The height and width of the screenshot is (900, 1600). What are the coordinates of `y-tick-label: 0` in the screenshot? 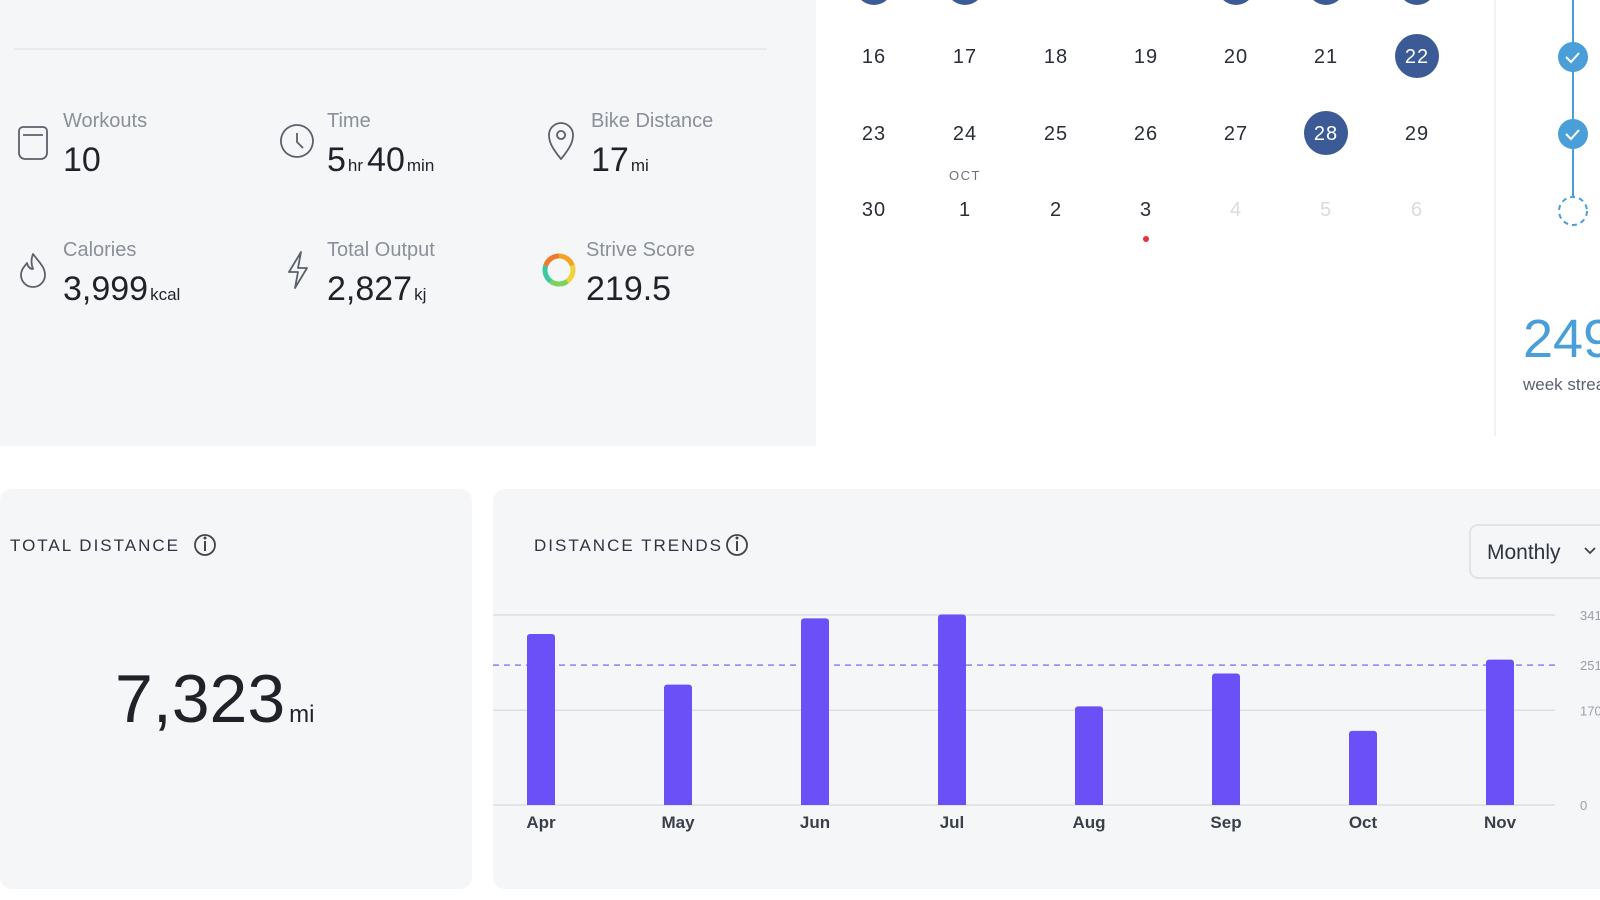 It's located at (1583, 805).